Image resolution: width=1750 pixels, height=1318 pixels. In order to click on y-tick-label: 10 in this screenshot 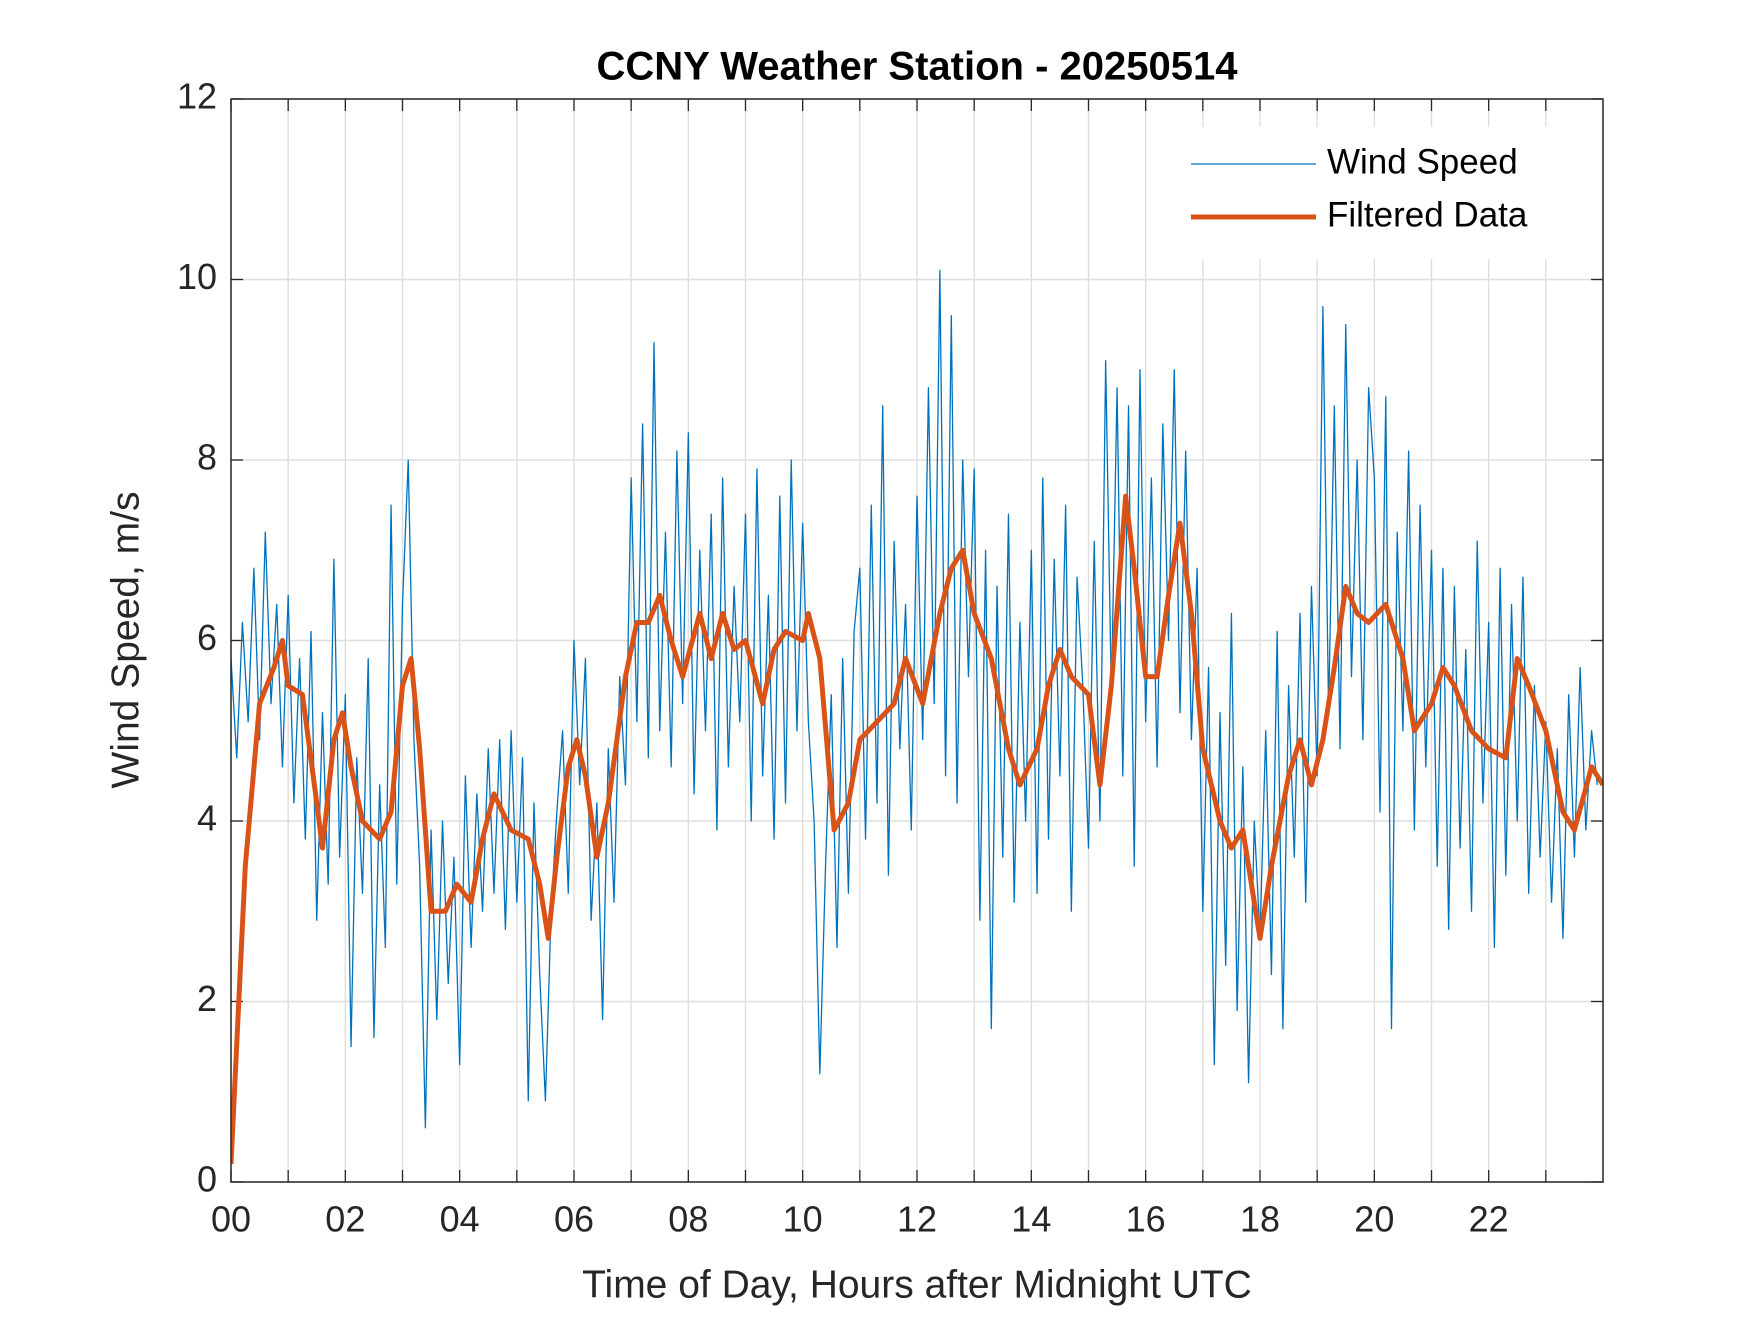, I will do `click(197, 276)`.